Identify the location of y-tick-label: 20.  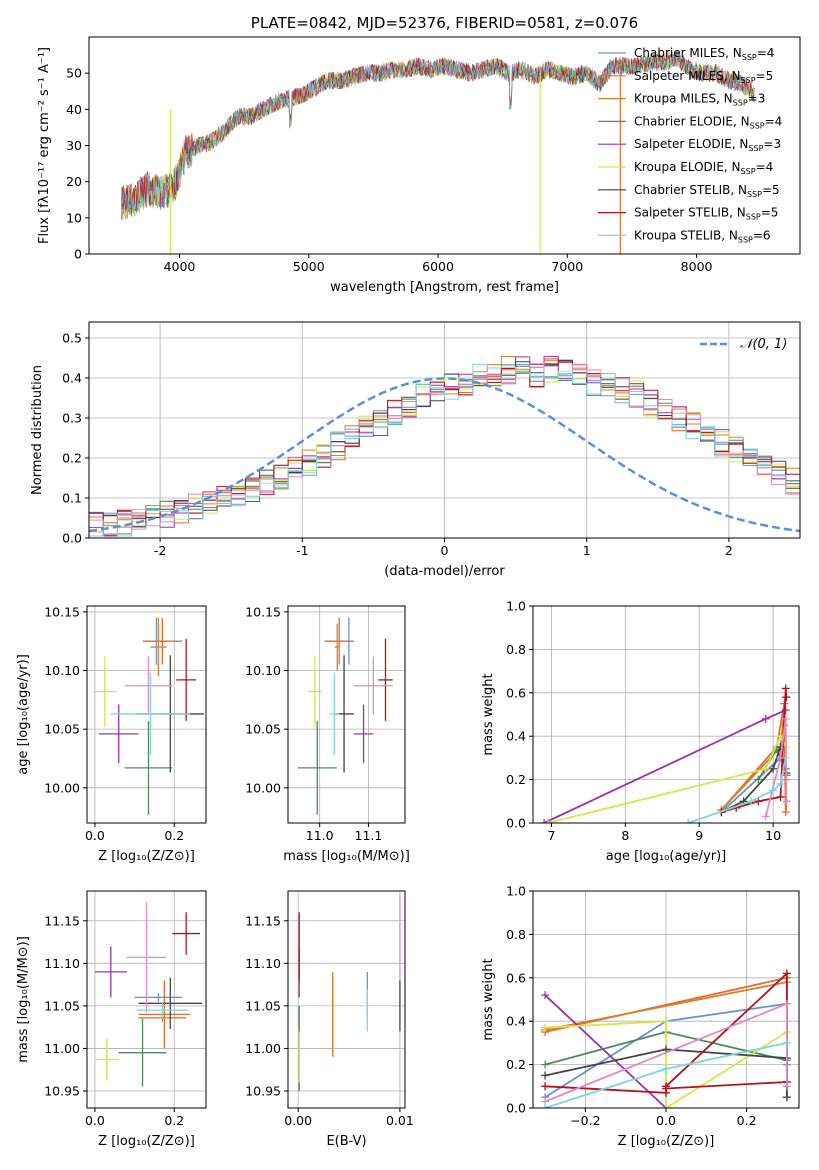
(74, 181).